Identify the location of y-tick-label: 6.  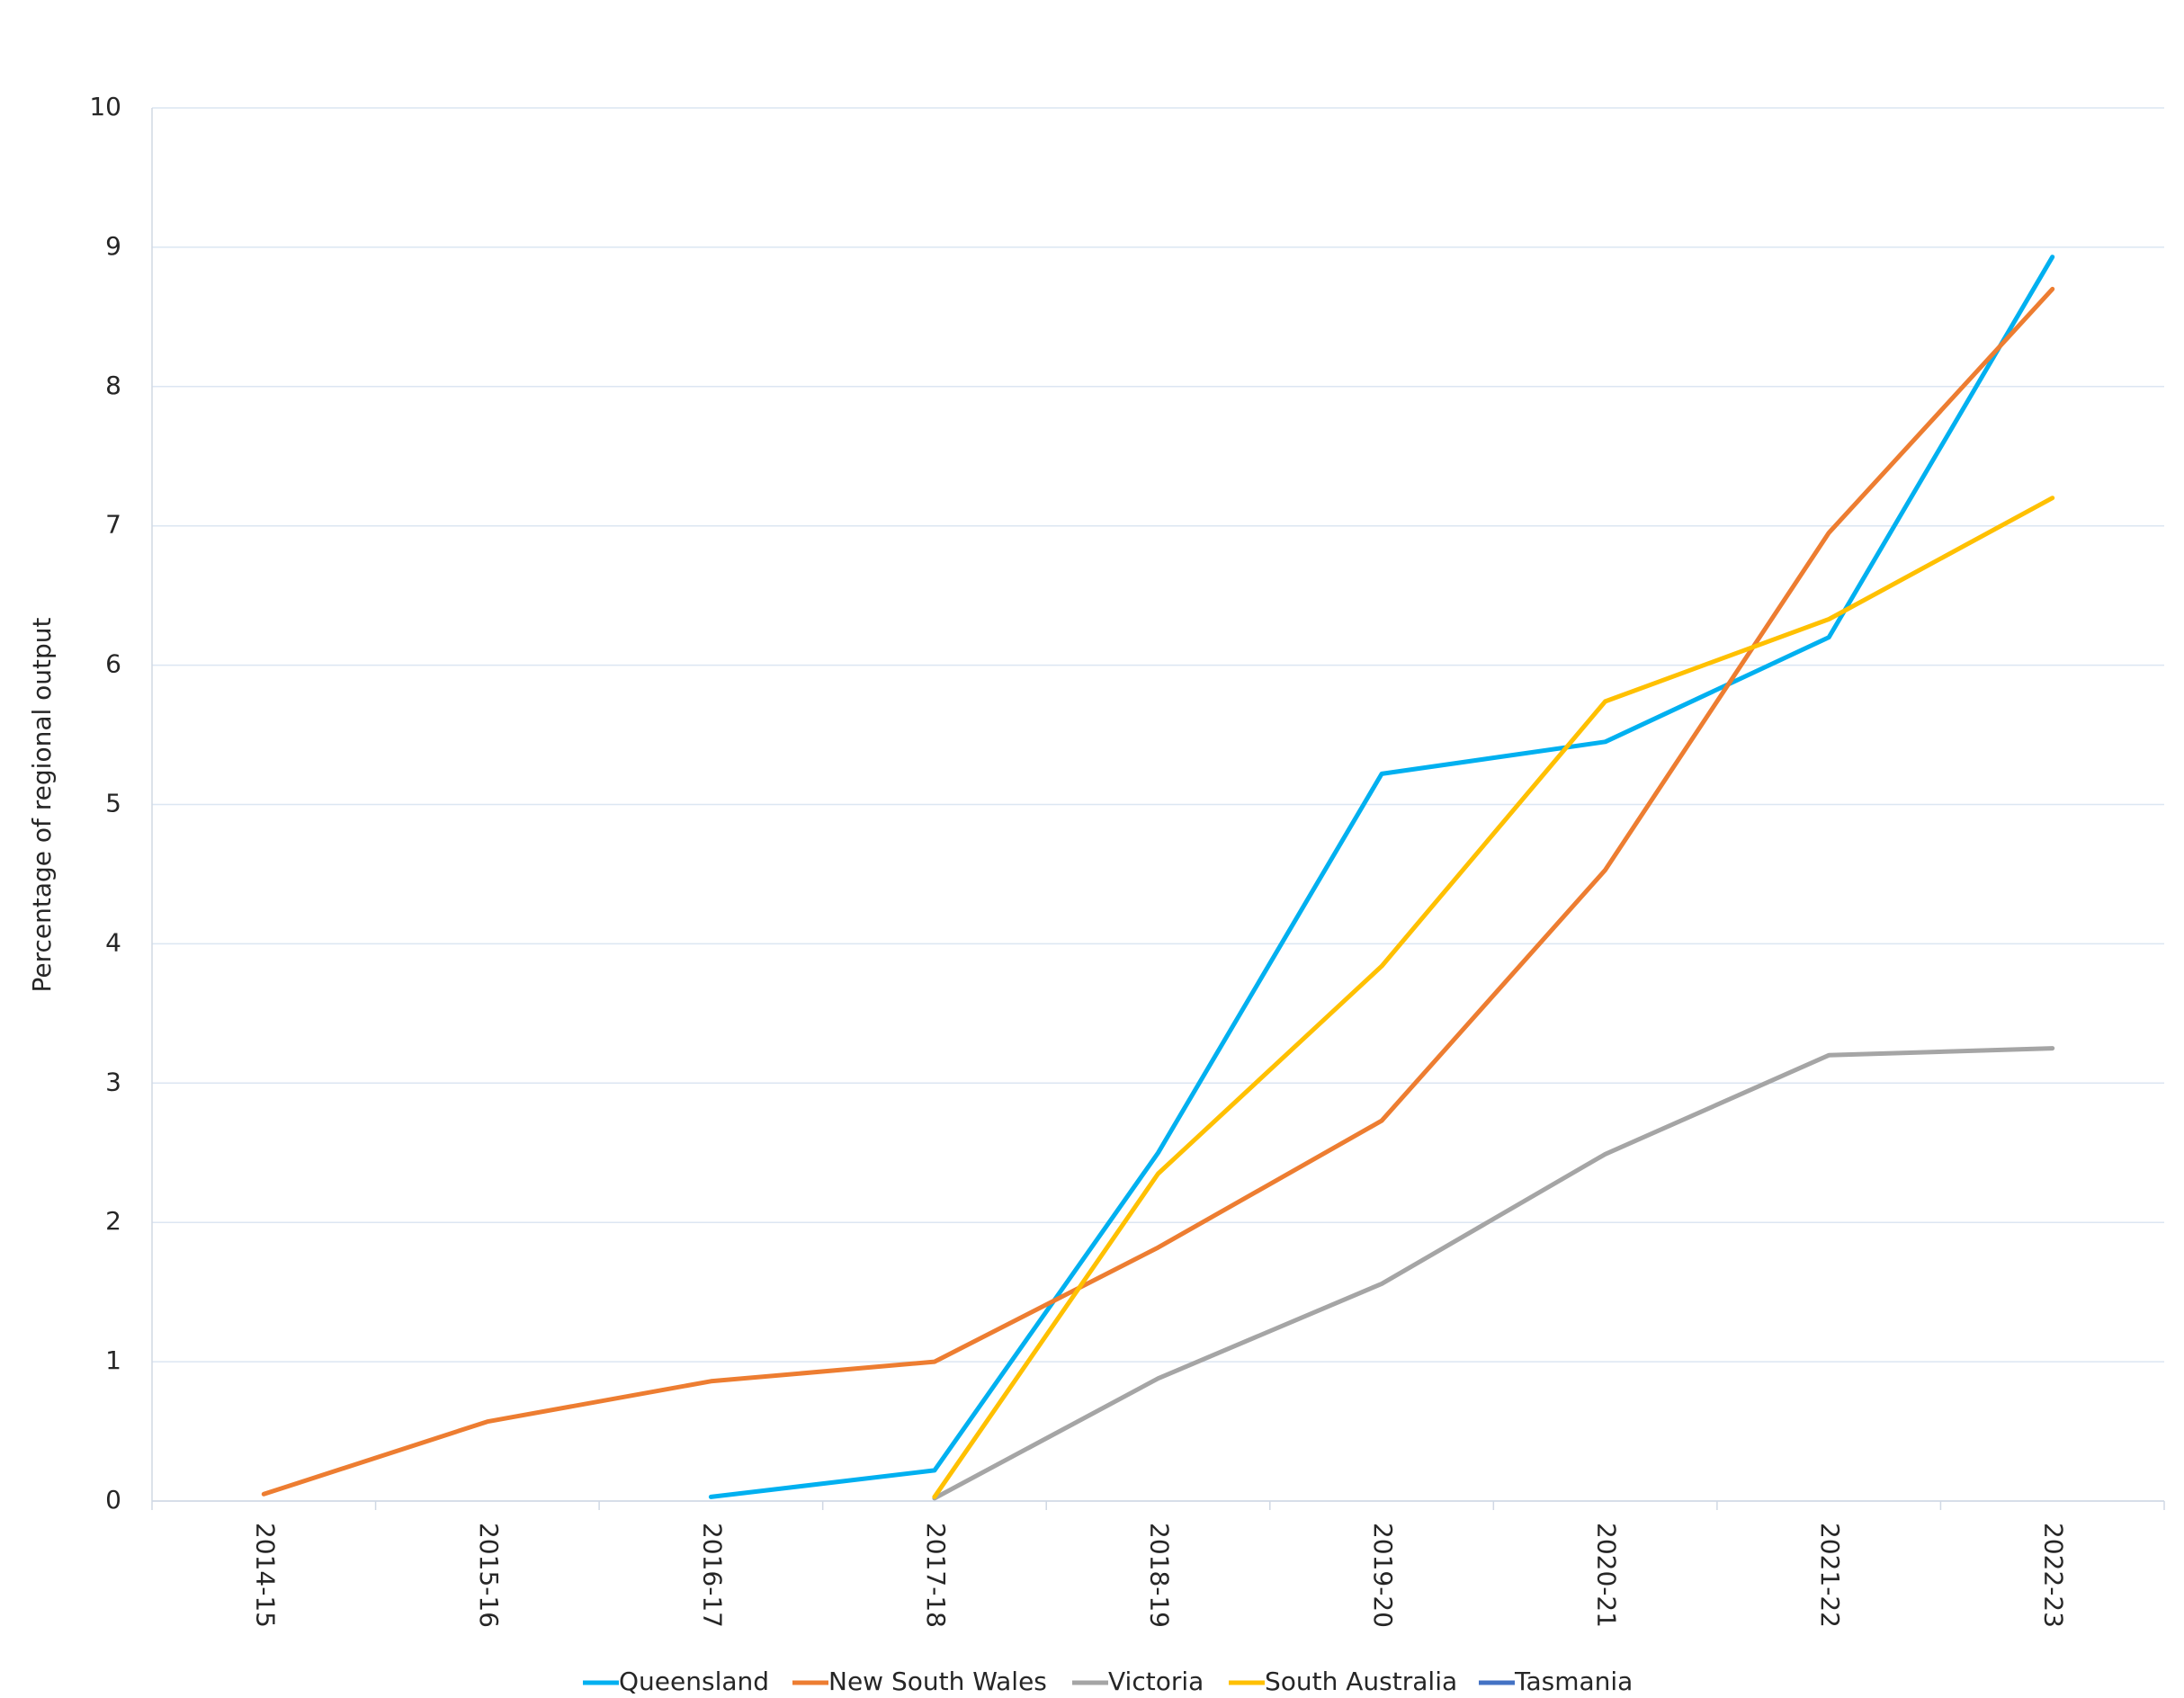
(113, 664).